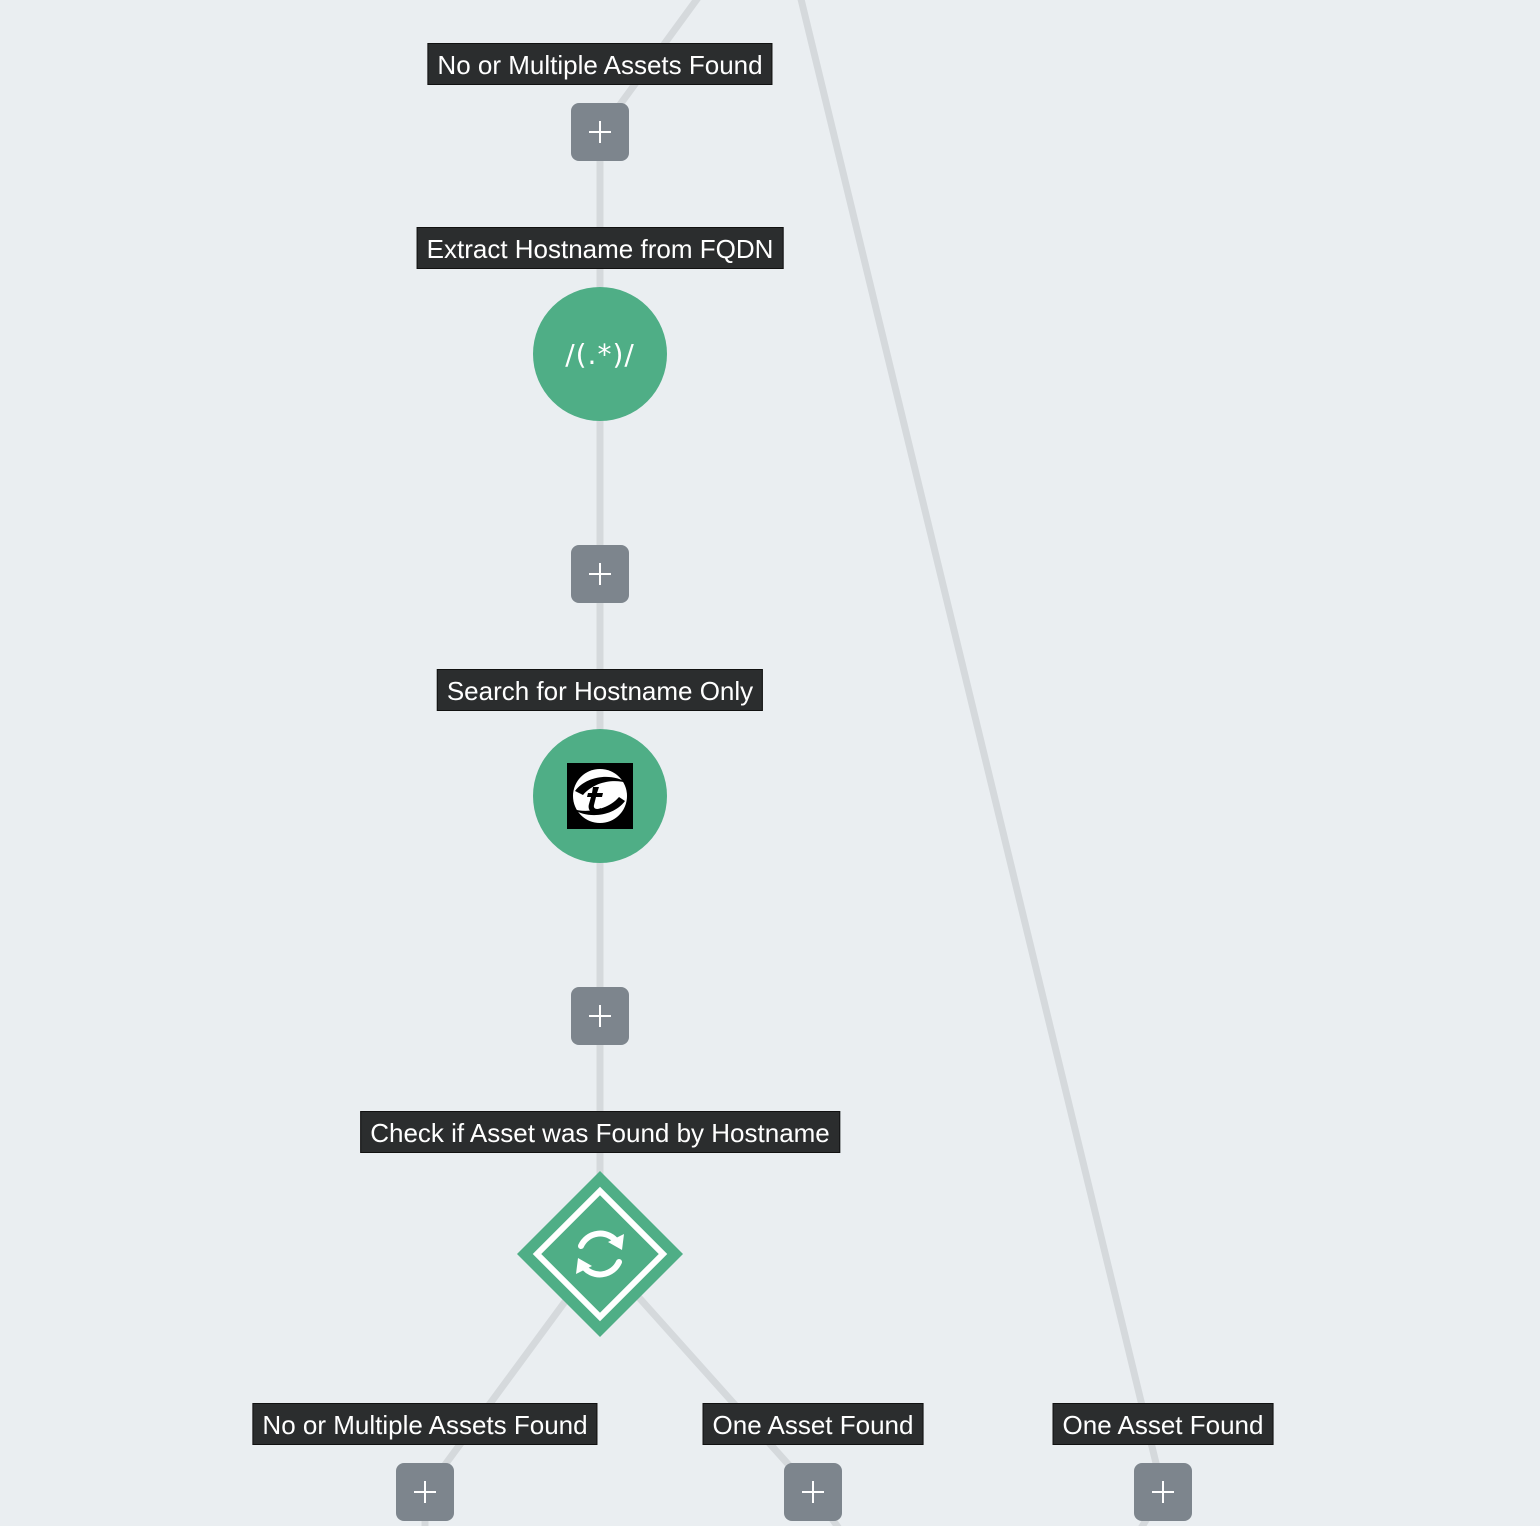  What do you see at coordinates (813, 1424) in the screenshot?
I see `branch-label-one-asset-mid: One Asset Found` at bounding box center [813, 1424].